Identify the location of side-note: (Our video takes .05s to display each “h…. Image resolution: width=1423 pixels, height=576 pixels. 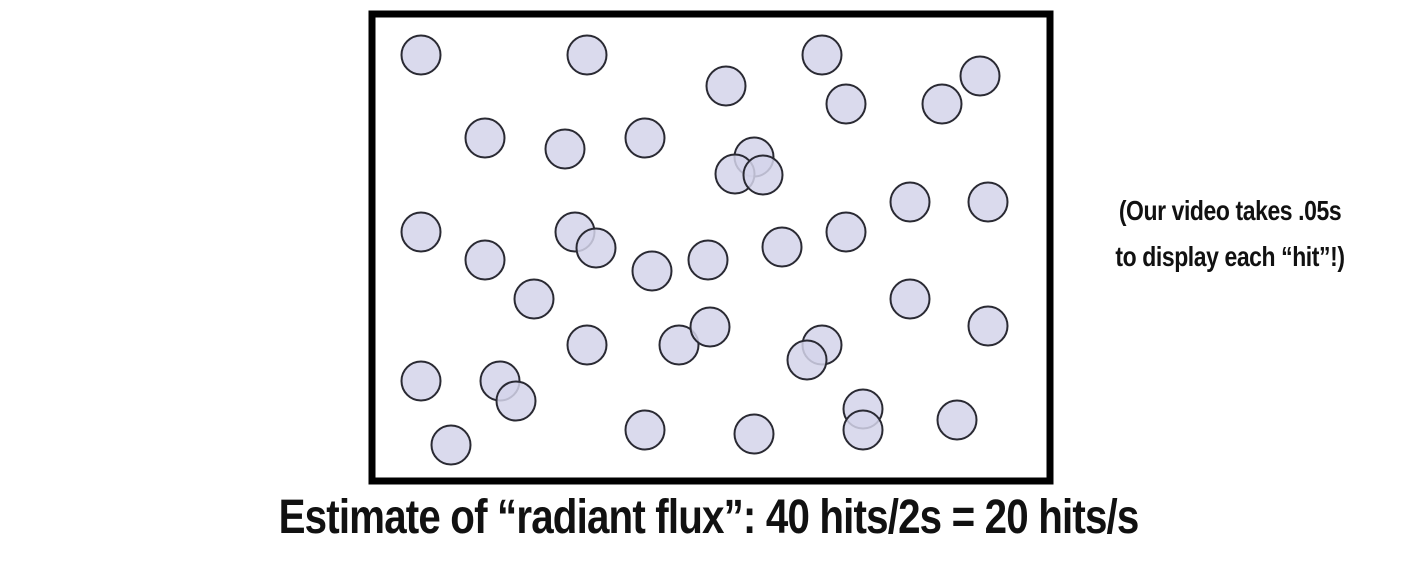
(1230, 234).